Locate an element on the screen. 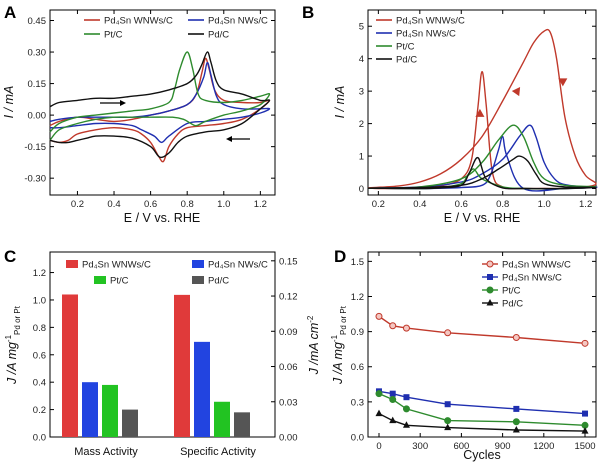 The image size is (600, 465). panel-c-ytick-label-left: 1.0 is located at coordinates (39, 300).